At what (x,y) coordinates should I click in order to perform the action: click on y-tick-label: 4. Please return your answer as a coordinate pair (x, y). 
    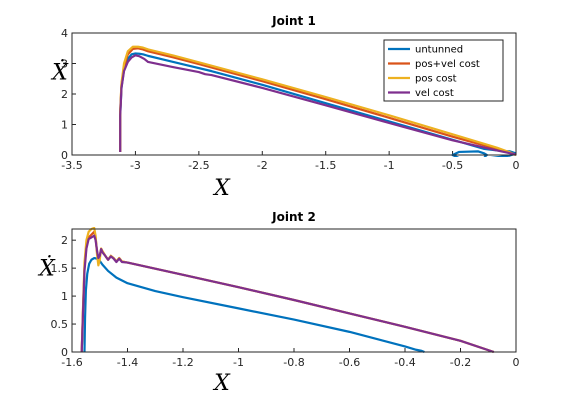
    Looking at the image, I should click on (64, 33).